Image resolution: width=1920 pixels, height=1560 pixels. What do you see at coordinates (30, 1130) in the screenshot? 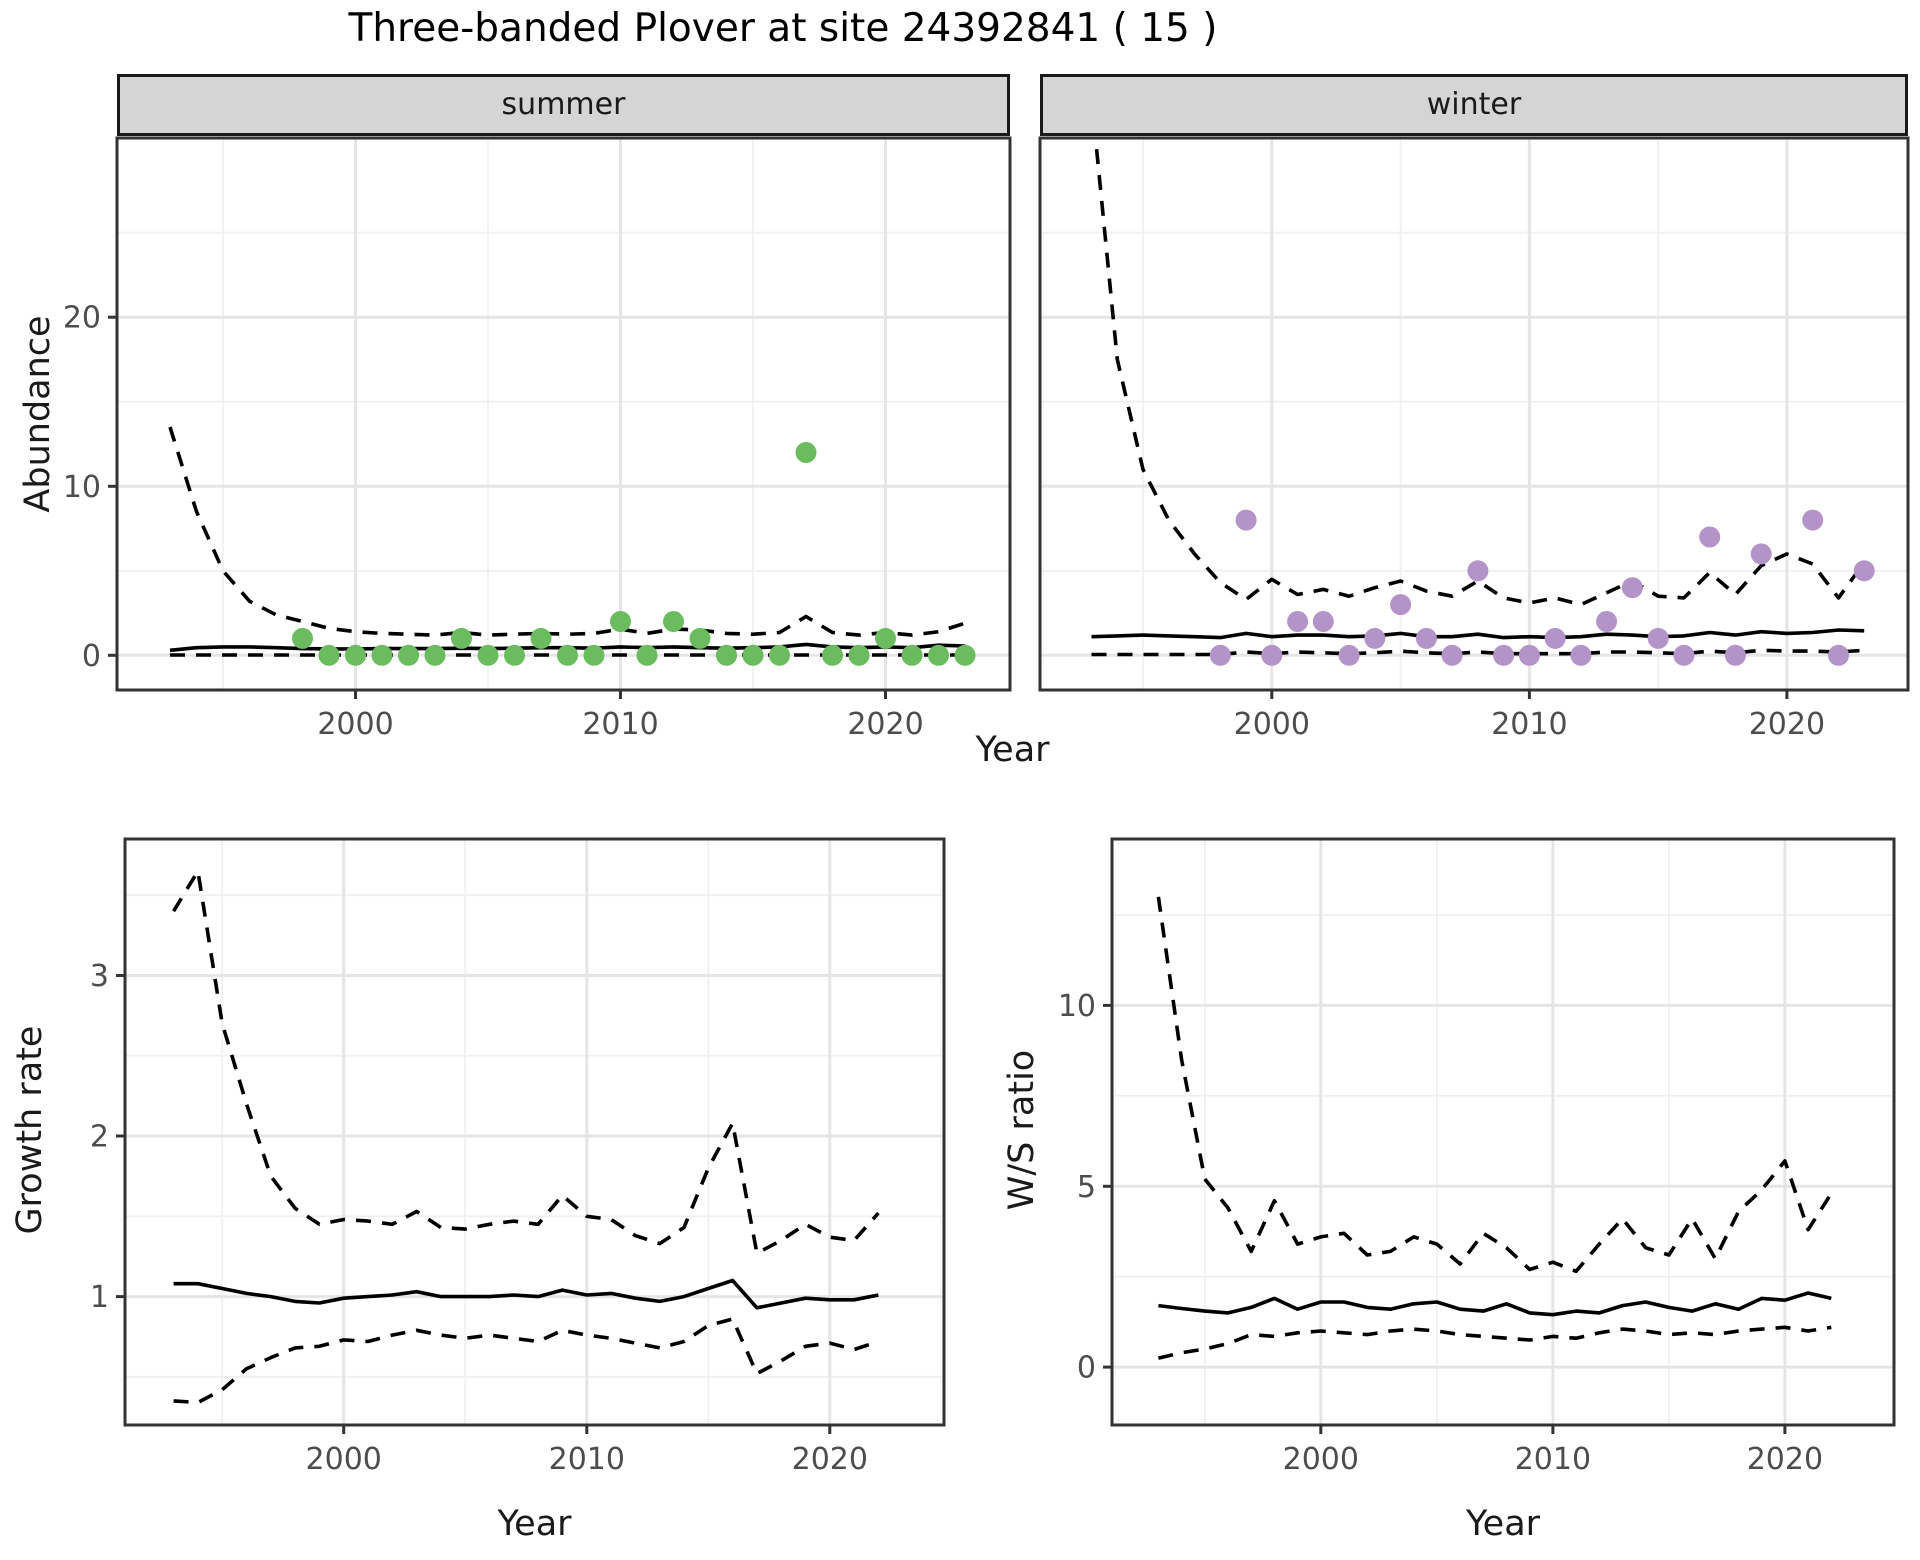
I see `y-axis-title-growth-rate: Growth rate` at bounding box center [30, 1130].